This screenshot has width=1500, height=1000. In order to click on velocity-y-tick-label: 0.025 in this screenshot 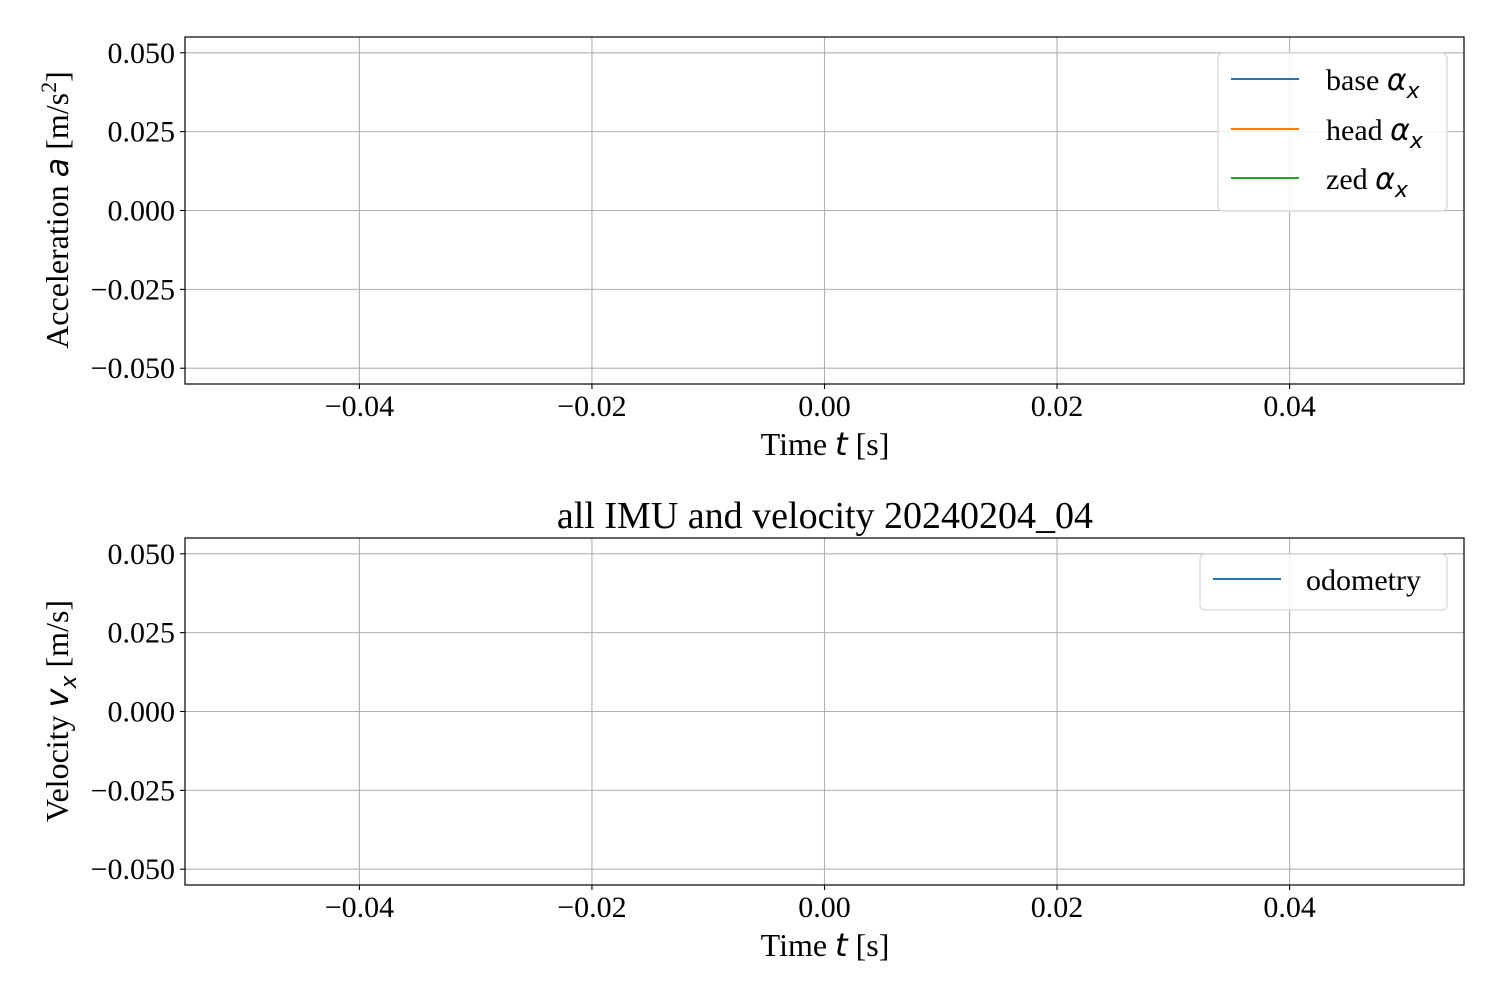, I will do `click(142, 633)`.